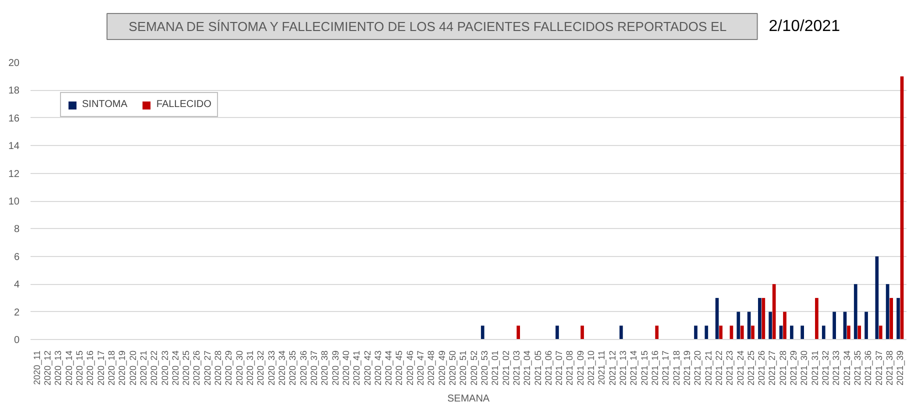 The width and height of the screenshot is (916, 412). What do you see at coordinates (527, 368) in the screenshot?
I see `x-tick-label: 2021_04` at bounding box center [527, 368].